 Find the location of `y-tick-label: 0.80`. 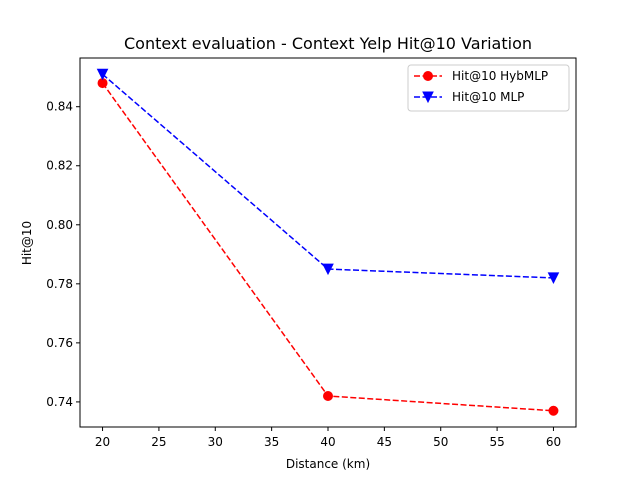

y-tick-label: 0.80 is located at coordinates (59, 225).